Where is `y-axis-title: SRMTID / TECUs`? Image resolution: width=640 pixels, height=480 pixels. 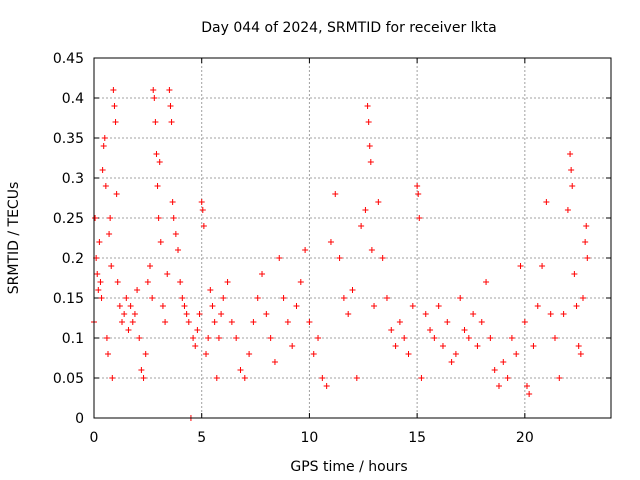 y-axis-title: SRMTID / TECUs is located at coordinates (14, 238).